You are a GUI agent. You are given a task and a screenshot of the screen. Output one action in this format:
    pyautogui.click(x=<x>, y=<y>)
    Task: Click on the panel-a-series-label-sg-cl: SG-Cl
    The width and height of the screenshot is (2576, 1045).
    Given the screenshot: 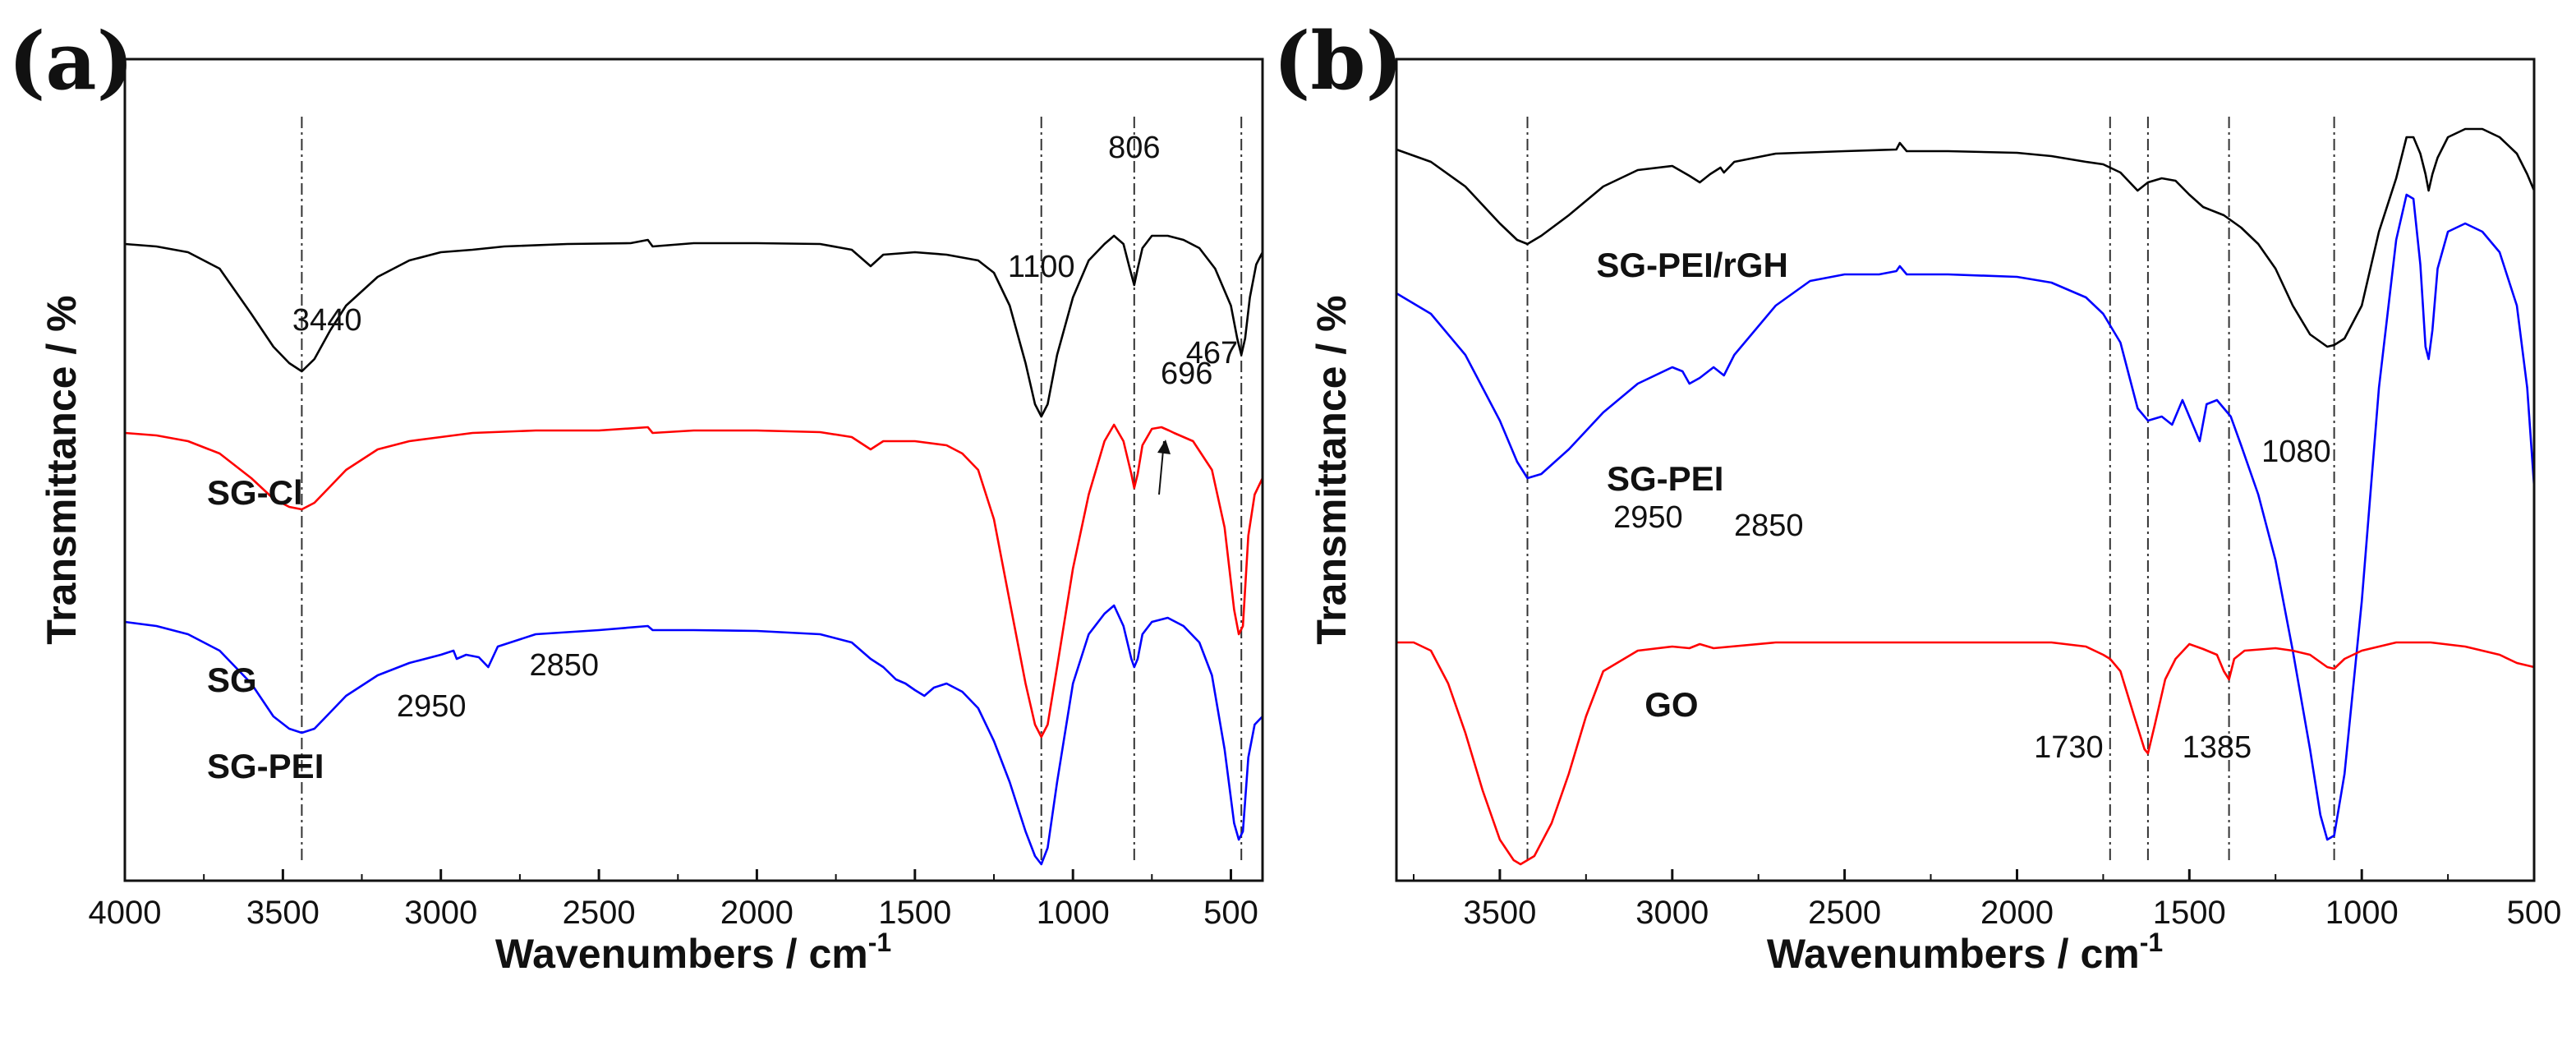 What is the action you would take?
    pyautogui.click(x=255, y=493)
    